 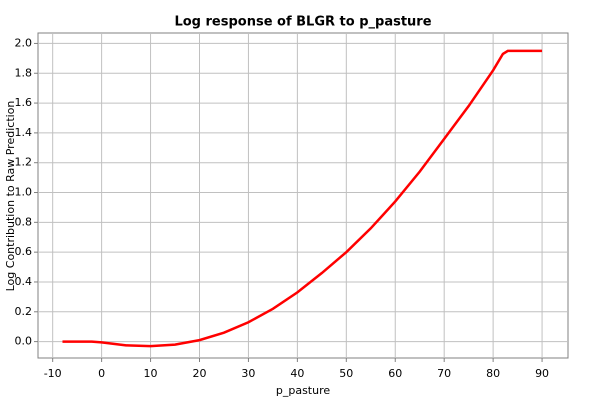 I want to click on x-tick-label: 50, so click(x=346, y=373).